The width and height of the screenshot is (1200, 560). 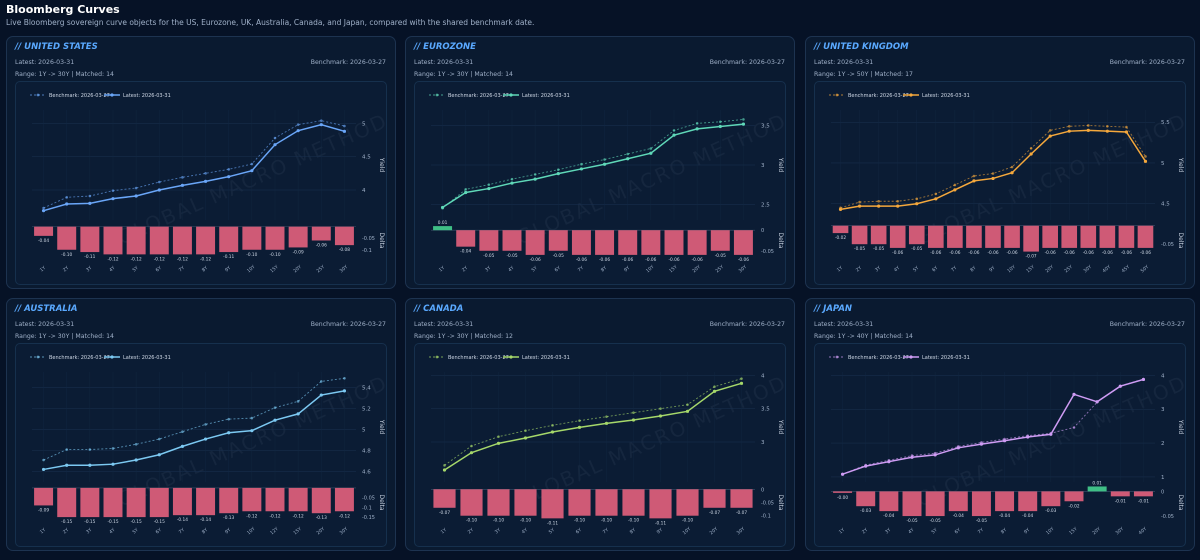 What do you see at coordinates (297, 531) in the screenshot?
I see `x-tick-label: 15Y` at bounding box center [297, 531].